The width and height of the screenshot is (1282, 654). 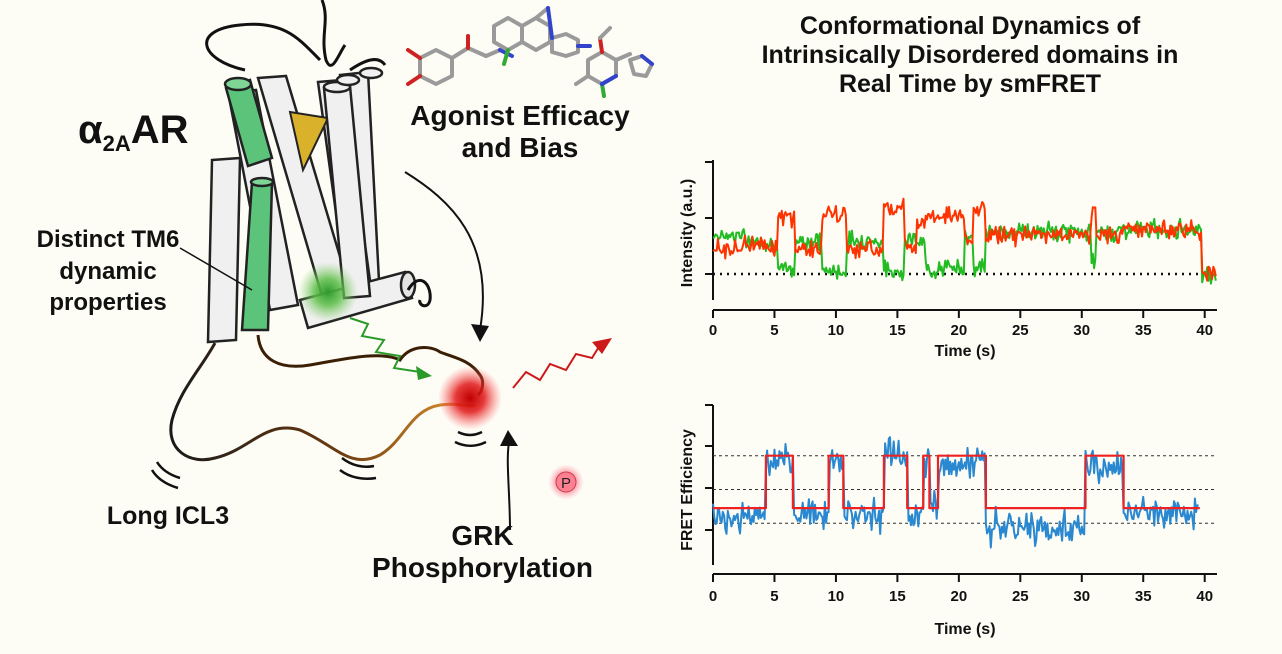 What do you see at coordinates (970, 26) in the screenshot?
I see `title-line-1: Conformational Dynamics of` at bounding box center [970, 26].